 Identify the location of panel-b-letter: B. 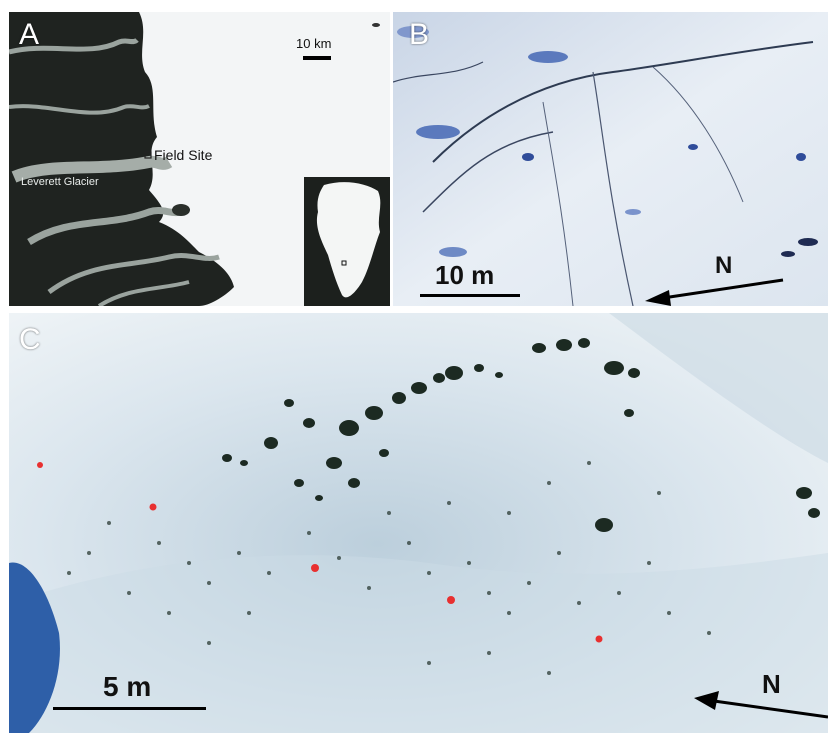
(419, 34).